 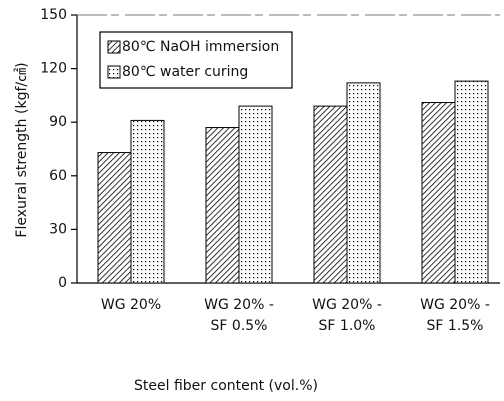 What do you see at coordinates (131, 305) in the screenshot?
I see `x-tick-label: WG 20%` at bounding box center [131, 305].